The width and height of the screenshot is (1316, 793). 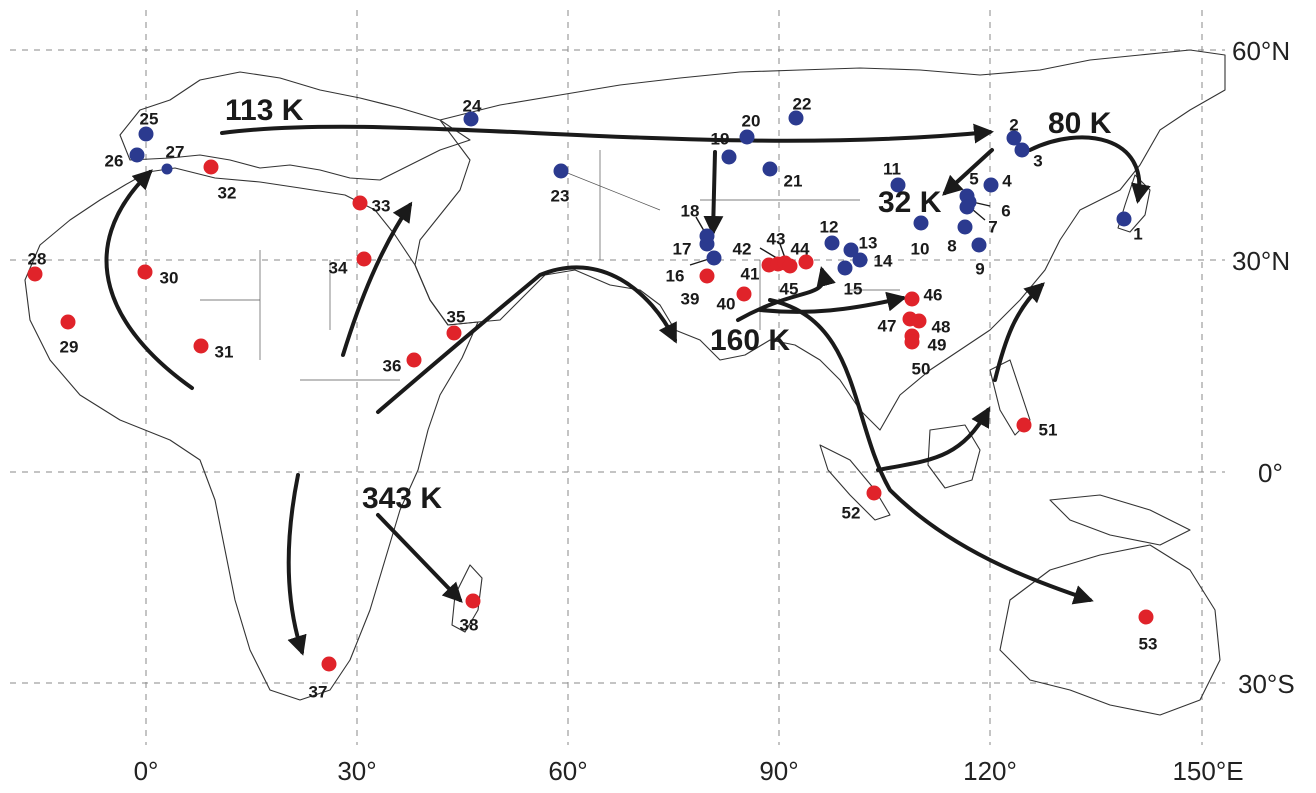 What do you see at coordinates (979, 268) in the screenshot?
I see `site-label-9: 9` at bounding box center [979, 268].